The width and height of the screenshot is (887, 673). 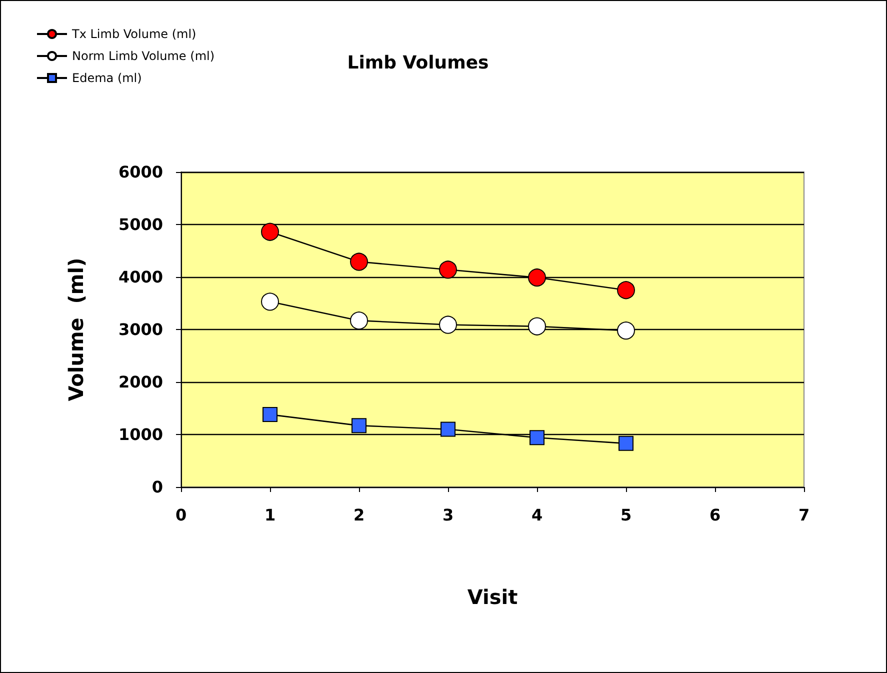 What do you see at coordinates (143, 56) in the screenshot?
I see `legend-label: Norm Limb Volume (ml)` at bounding box center [143, 56].